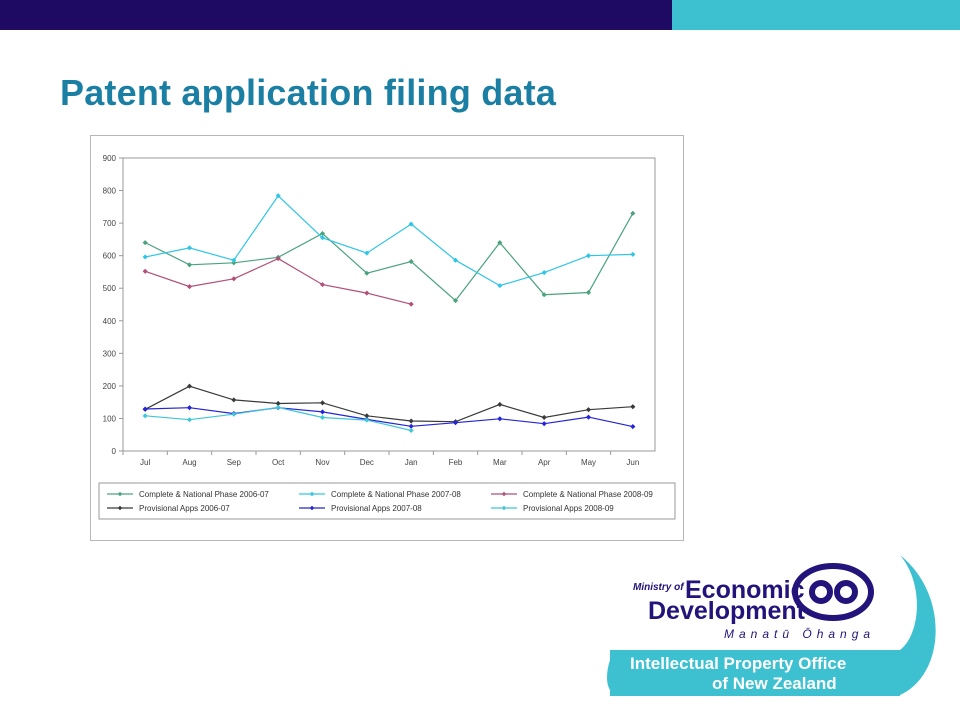 The image size is (960, 720). I want to click on x-tick-label: Feb, so click(456, 462).